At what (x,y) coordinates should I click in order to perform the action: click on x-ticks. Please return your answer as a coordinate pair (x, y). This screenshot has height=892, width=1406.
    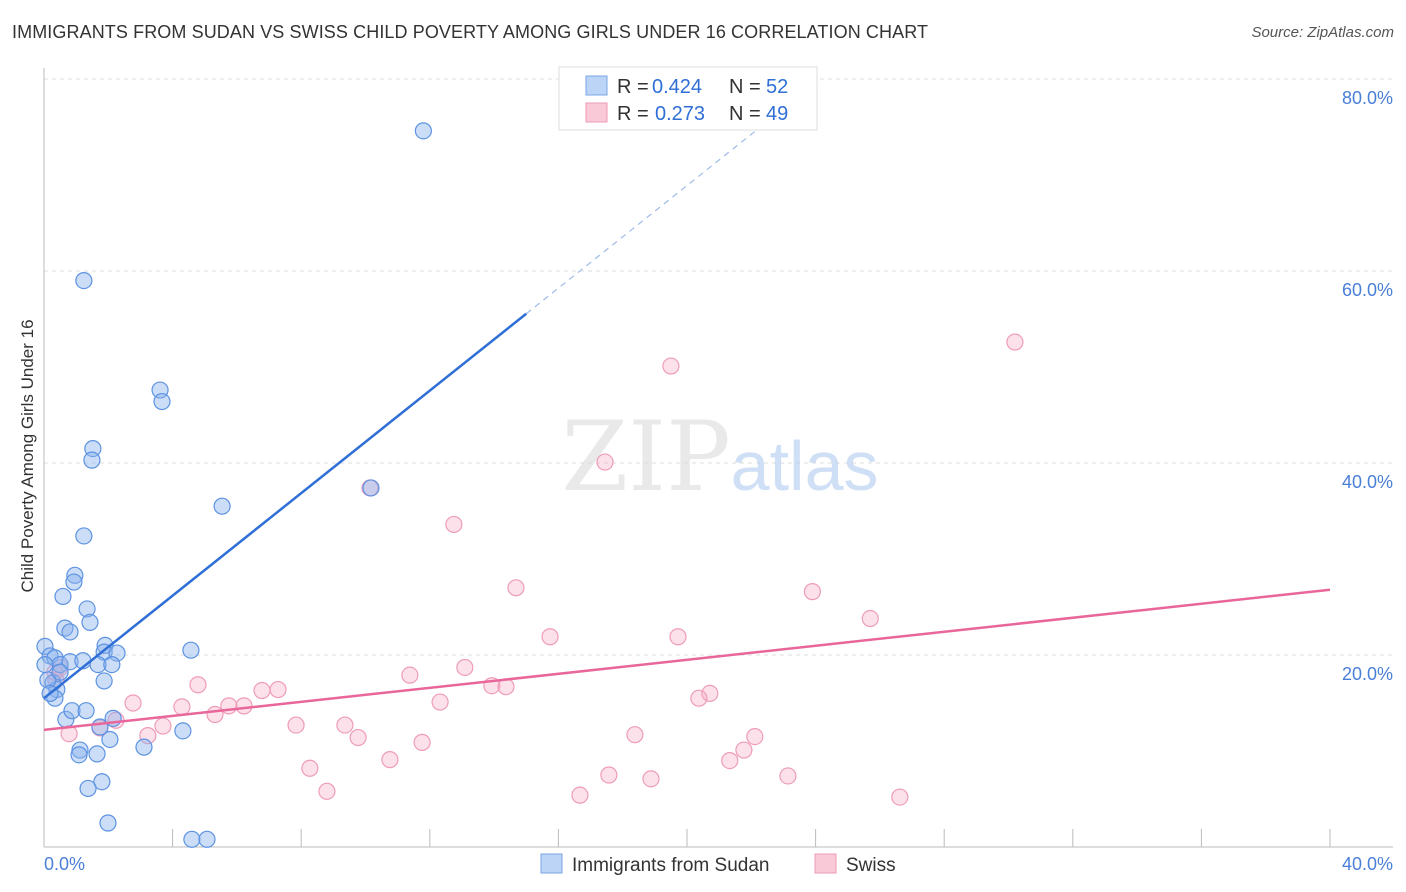
    Looking at the image, I should click on (687, 838).